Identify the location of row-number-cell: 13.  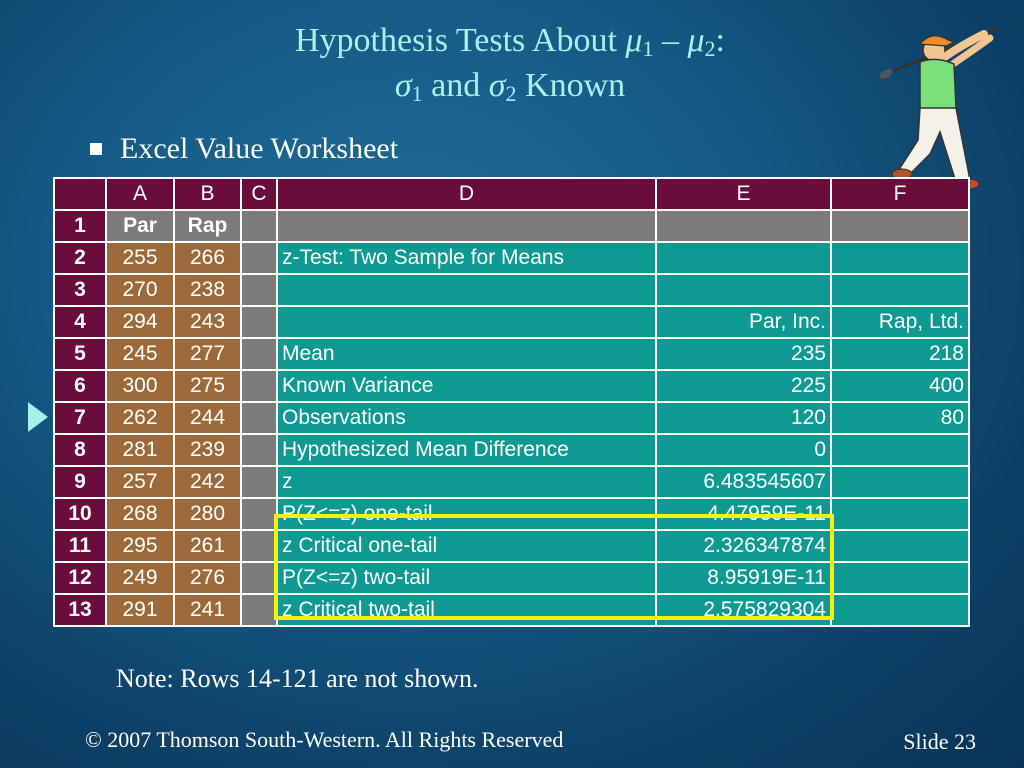
(80, 610).